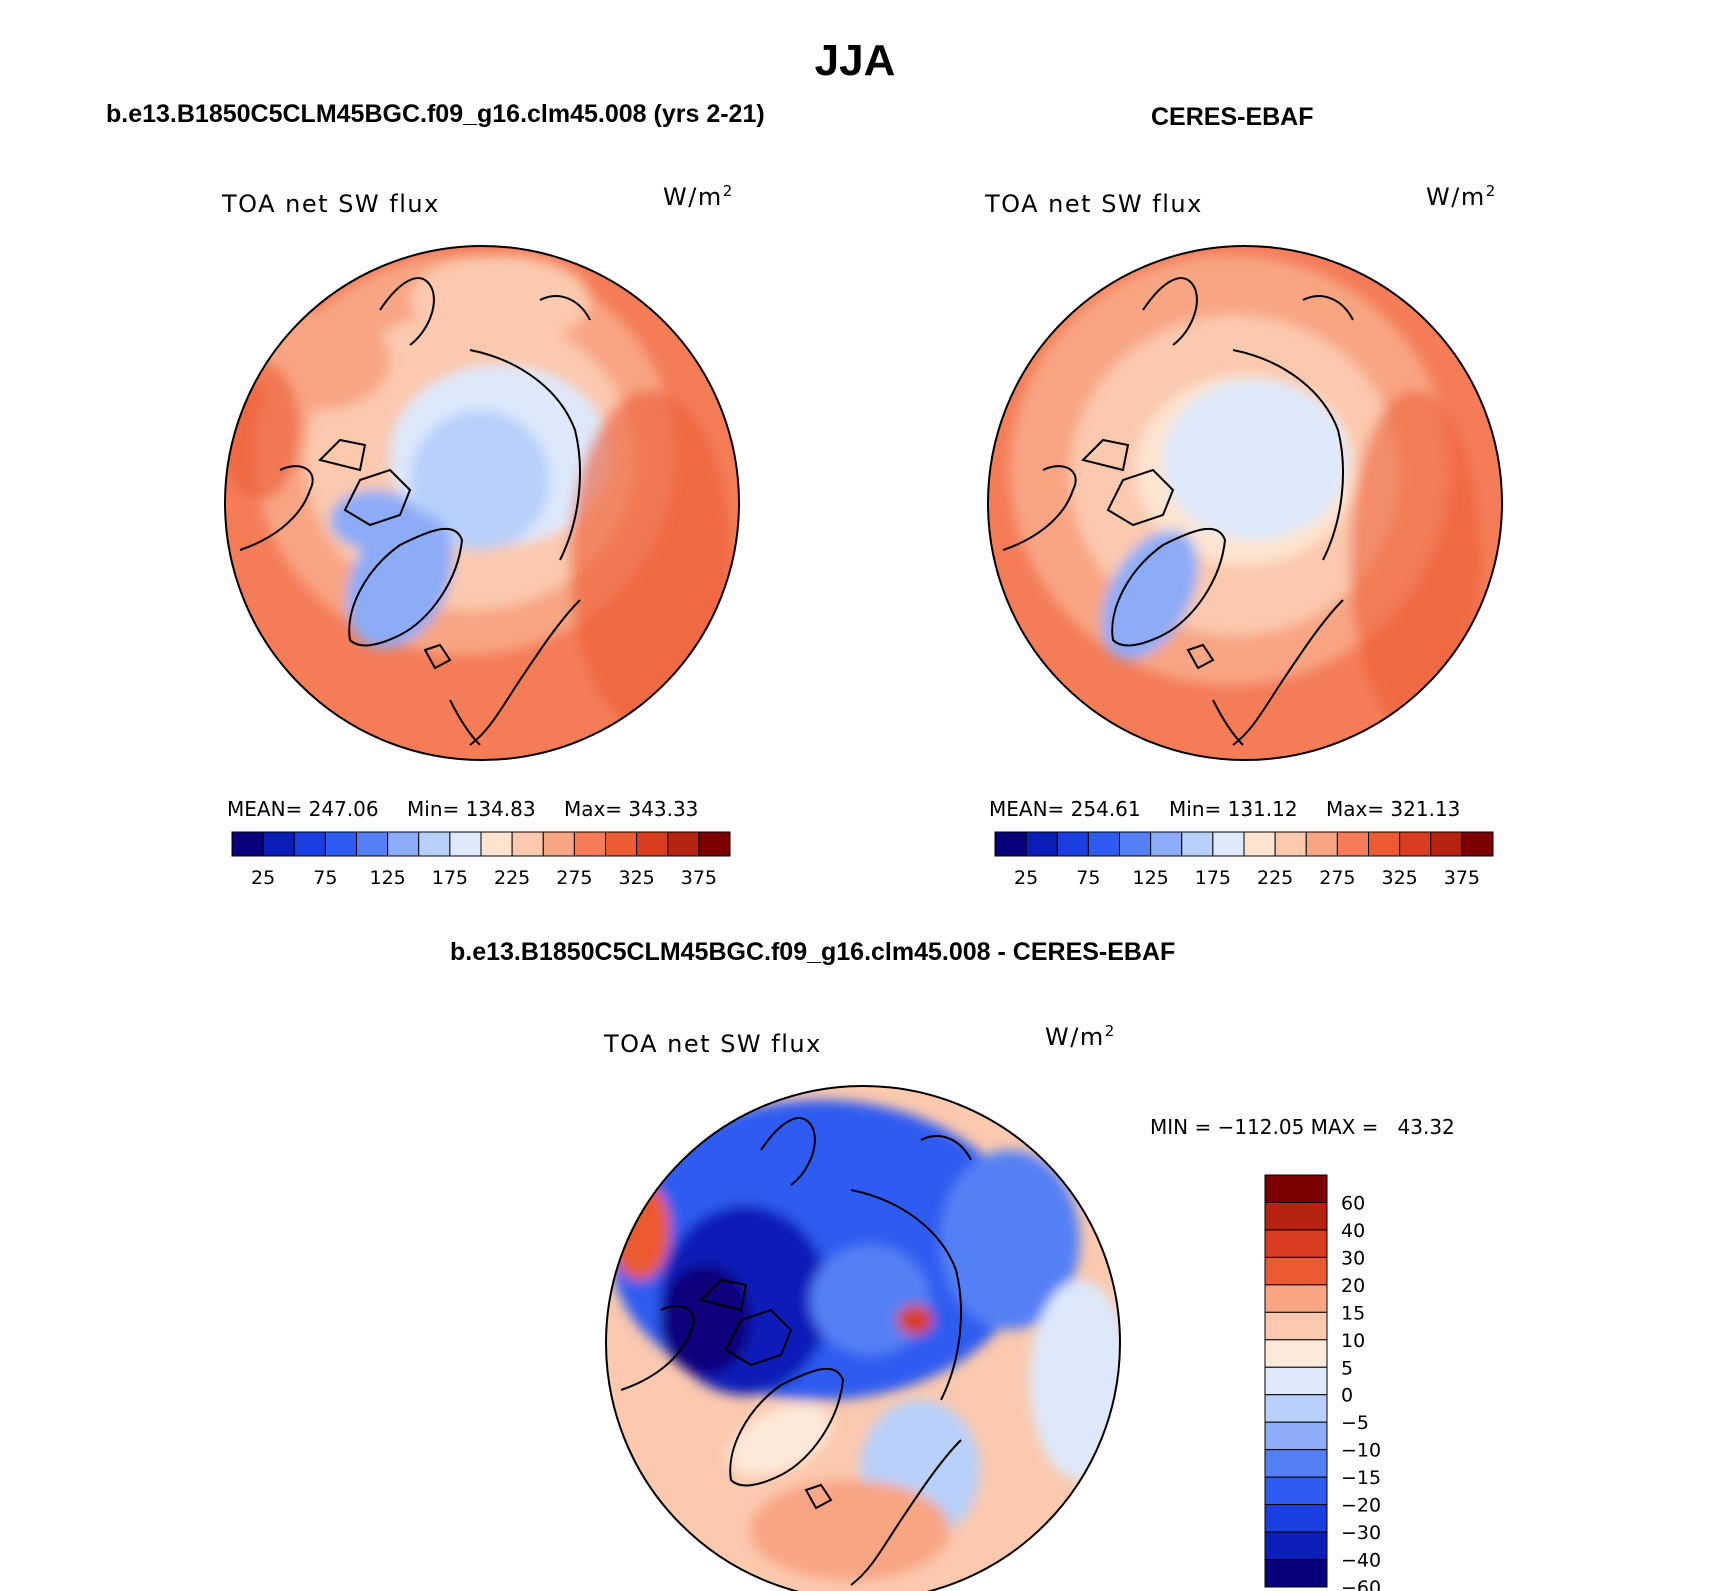 This screenshot has width=1710, height=1591. Describe the element at coordinates (303, 809) in the screenshot. I see `panel-1-mean: MEAN= 247.06` at that location.